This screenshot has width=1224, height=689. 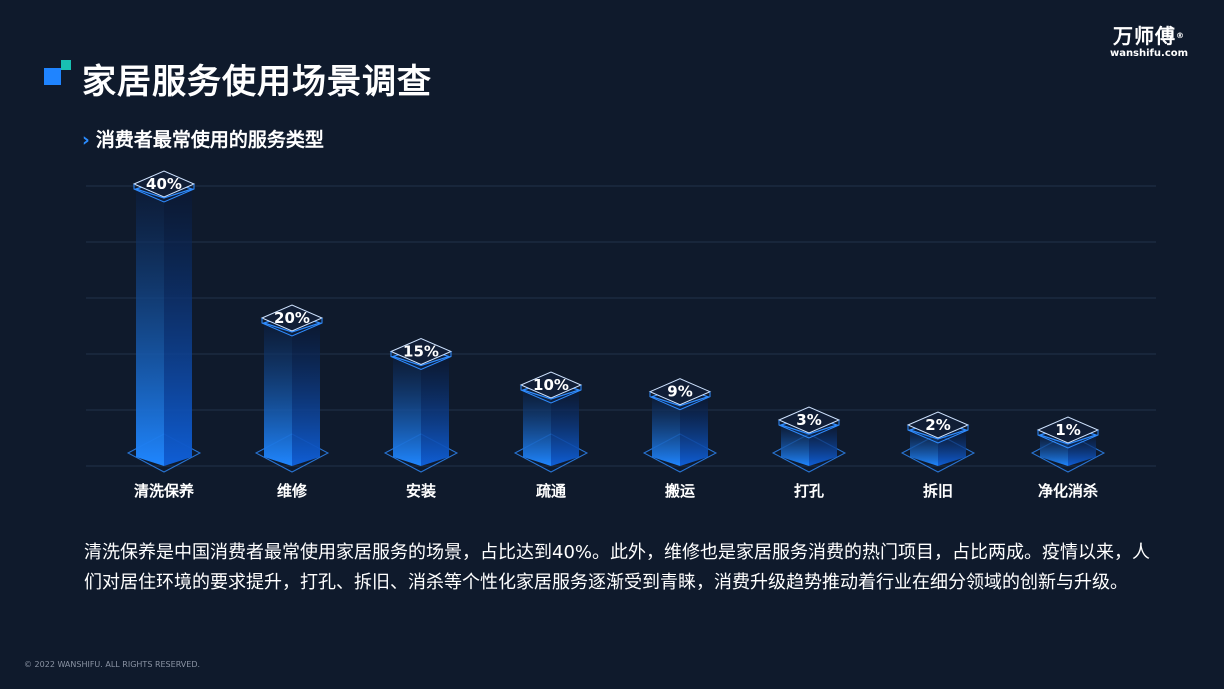 What do you see at coordinates (679, 392) in the screenshot?
I see `value-label: 9%` at bounding box center [679, 392].